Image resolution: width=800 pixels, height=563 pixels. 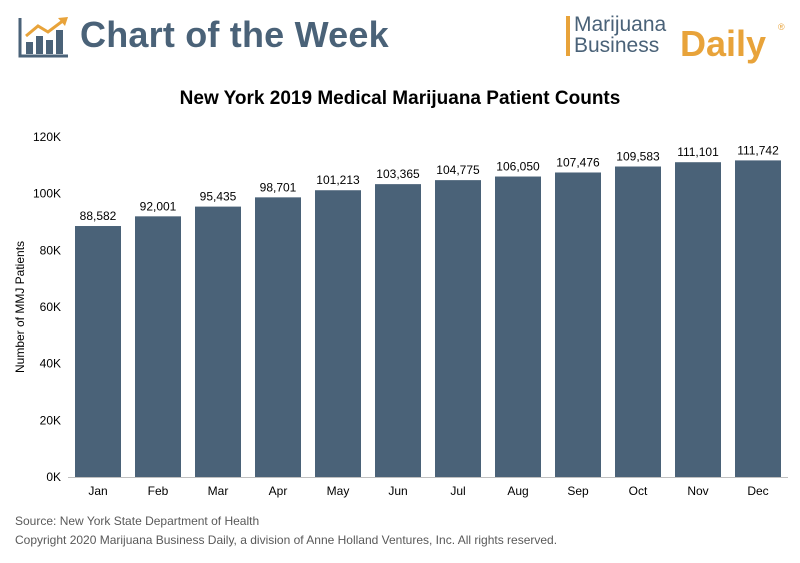 What do you see at coordinates (278, 187) in the screenshot?
I see `bar-value-label: 98,701` at bounding box center [278, 187].